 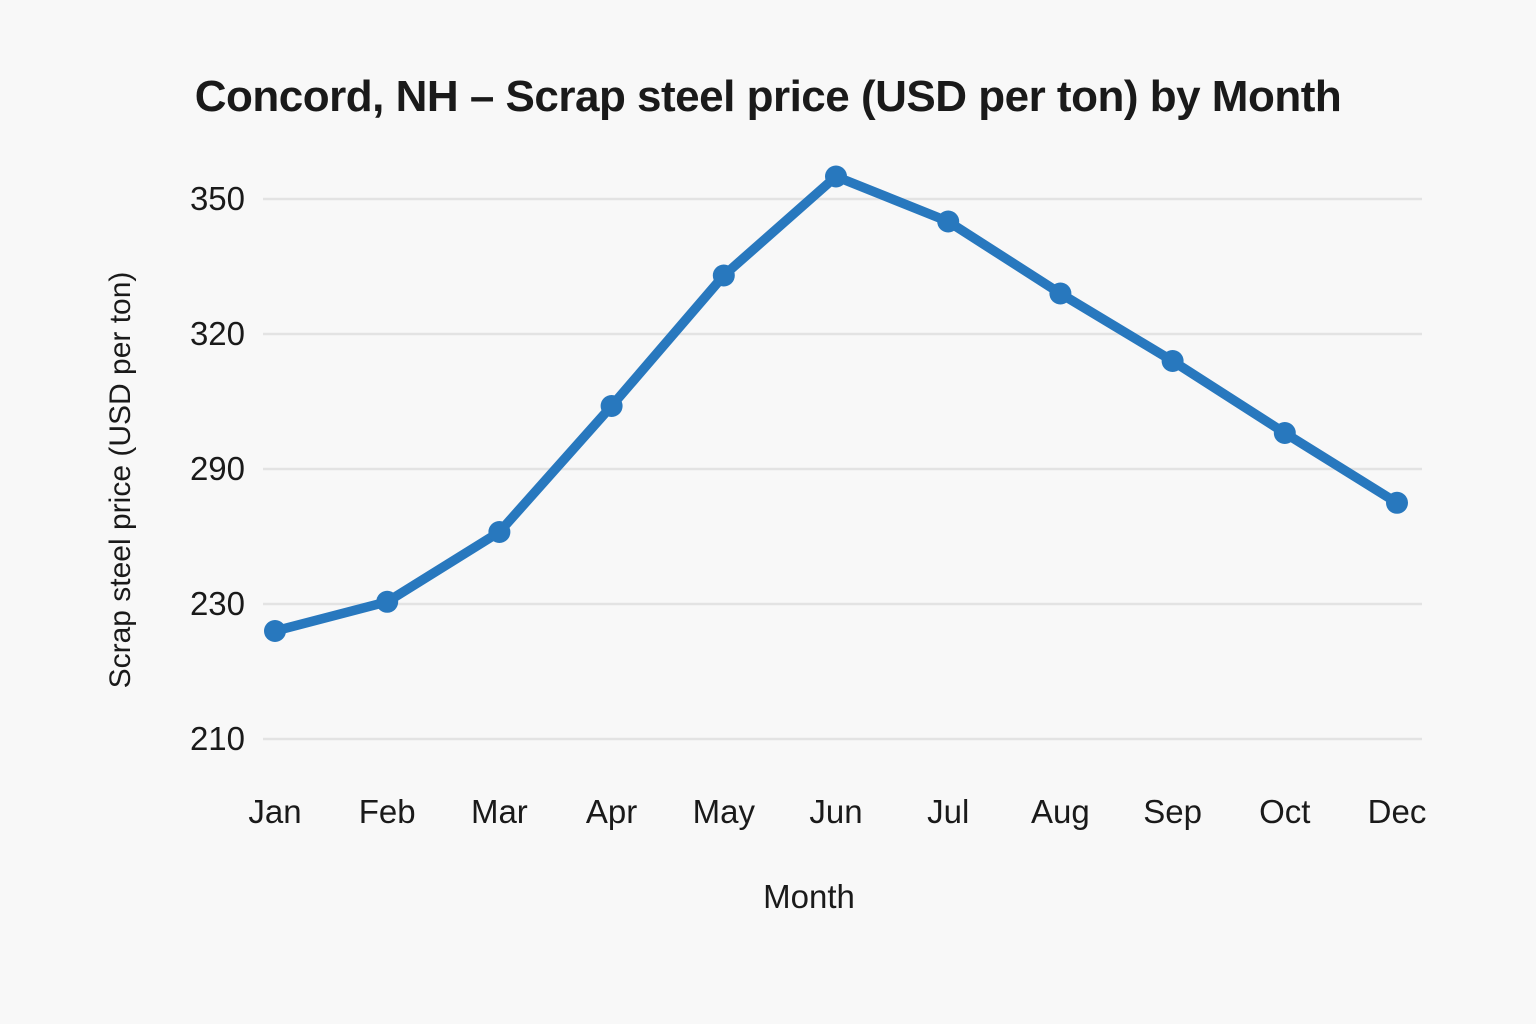 I want to click on y-tick-label-350: 350, so click(x=217, y=198).